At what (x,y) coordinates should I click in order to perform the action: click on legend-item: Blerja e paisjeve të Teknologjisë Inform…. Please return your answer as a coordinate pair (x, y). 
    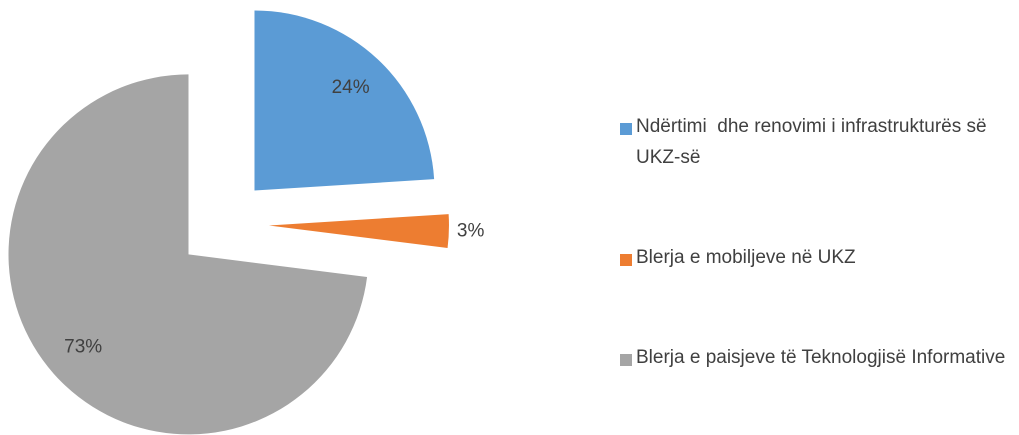
    Looking at the image, I should click on (817, 360).